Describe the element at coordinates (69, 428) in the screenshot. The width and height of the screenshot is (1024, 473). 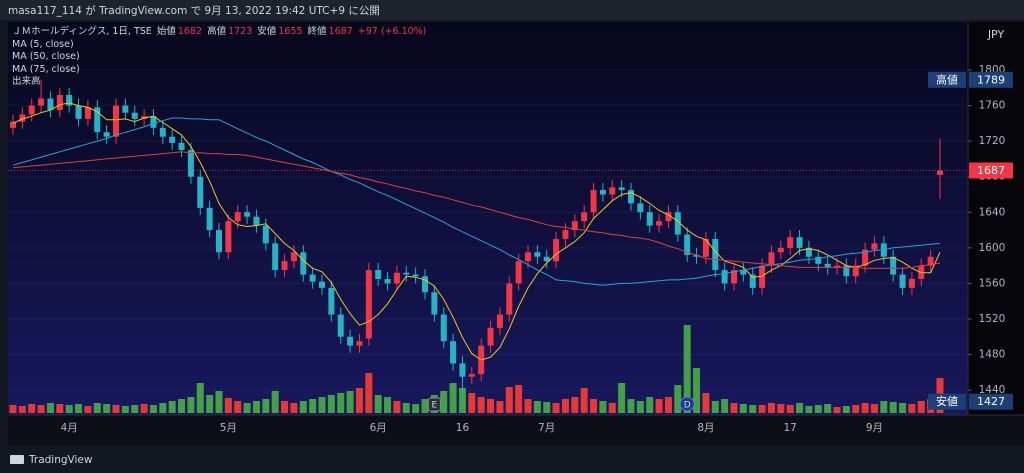
I see `x-tick-label: 4月` at that location.